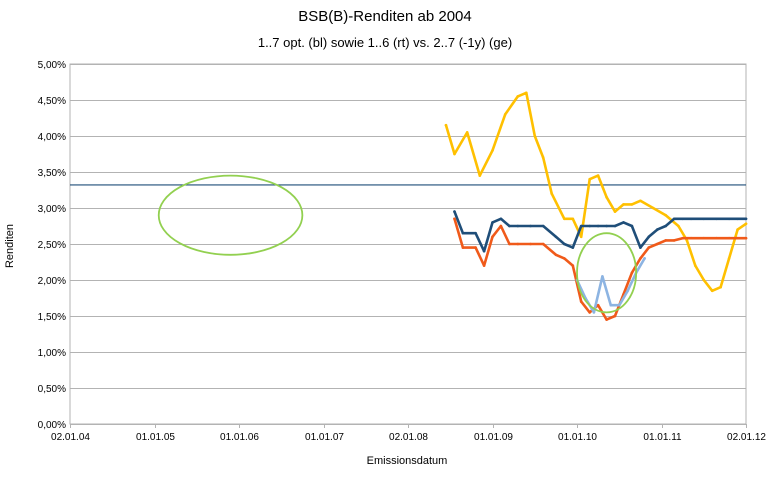 This screenshot has width=770, height=479. Describe the element at coordinates (52, 317) in the screenshot. I see `y-tick-label: 1,50%` at that location.